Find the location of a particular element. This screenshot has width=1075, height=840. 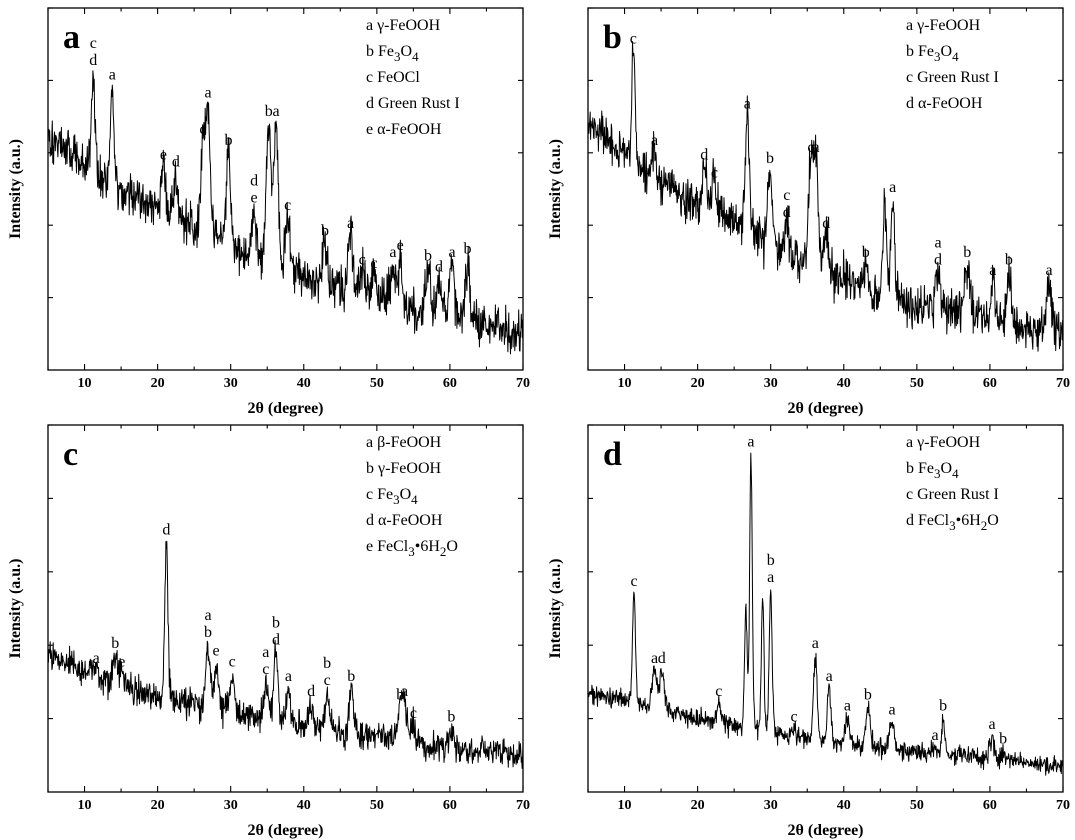

legend-entry: d α-FeOOH is located at coordinates (404, 520).